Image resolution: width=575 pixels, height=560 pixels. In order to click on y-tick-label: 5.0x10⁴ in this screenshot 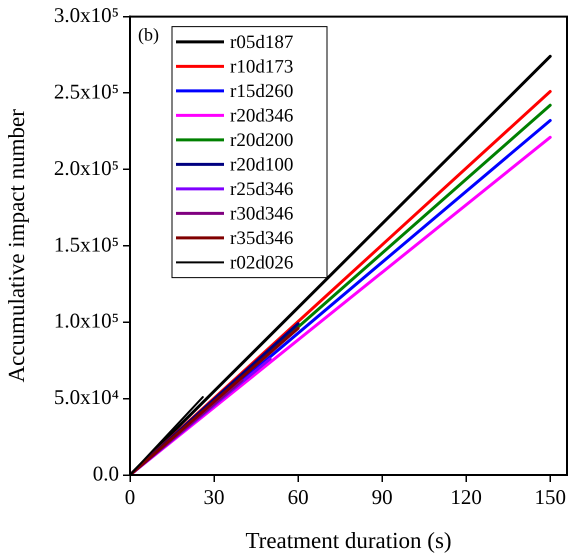, I will do `click(86, 397)`.